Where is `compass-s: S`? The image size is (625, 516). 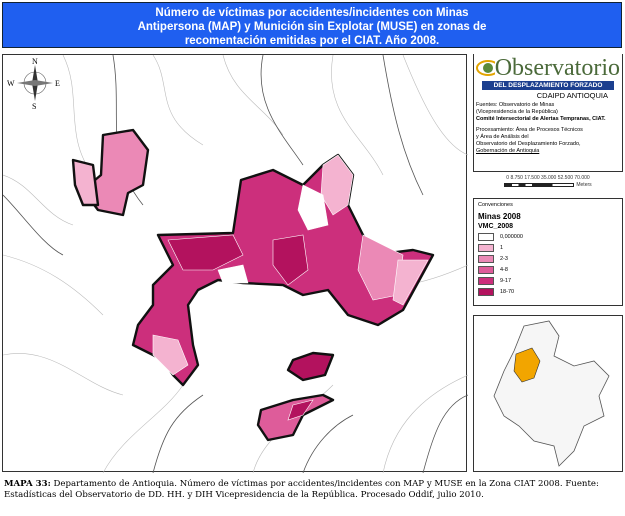
compass-s: S is located at coordinates (34, 106).